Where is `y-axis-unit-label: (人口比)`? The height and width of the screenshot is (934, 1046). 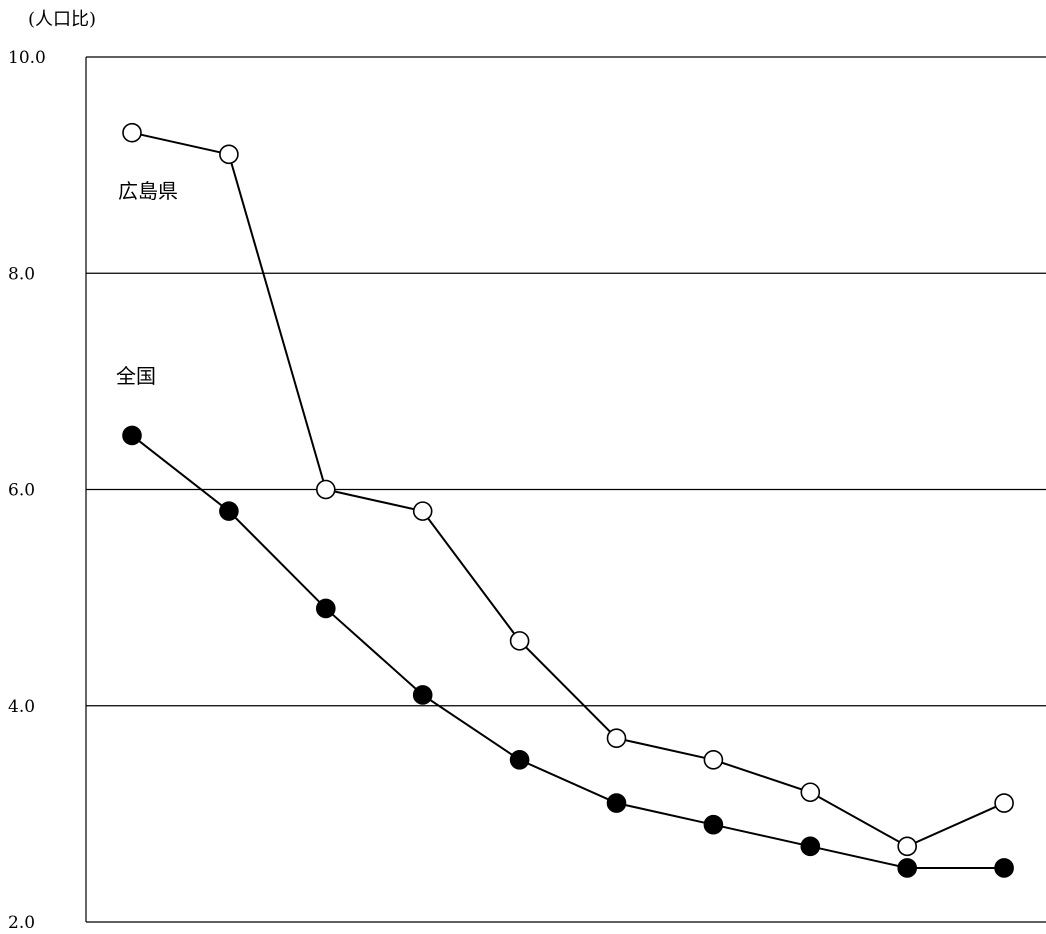
y-axis-unit-label: (人口比) is located at coordinates (62, 19).